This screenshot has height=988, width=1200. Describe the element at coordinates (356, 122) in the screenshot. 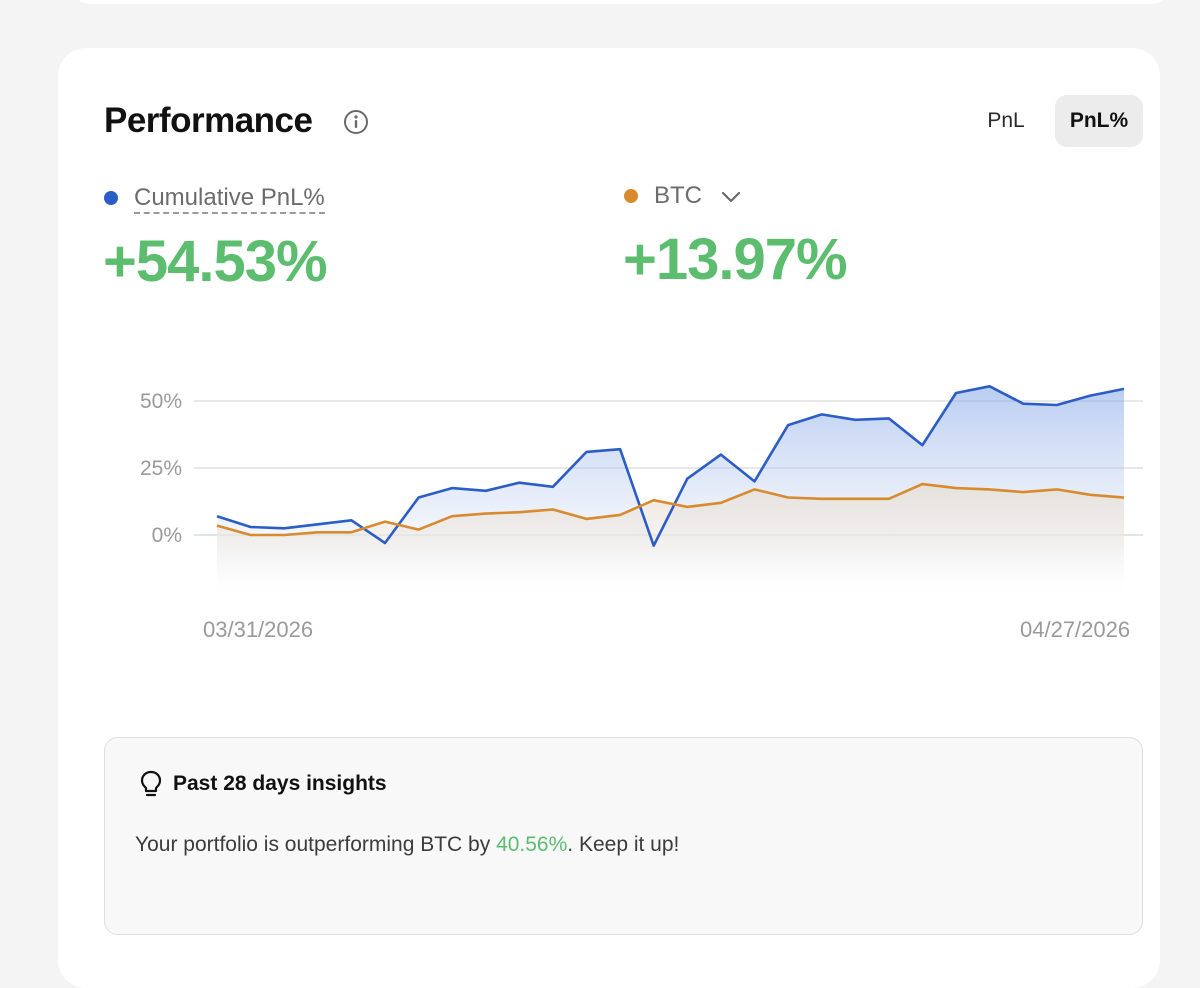

I see `info-icon` at that location.